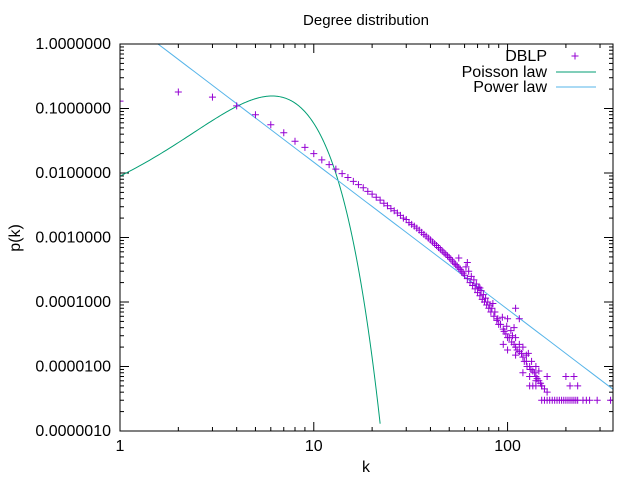 This screenshot has width=640, height=480. What do you see at coordinates (510, 87) in the screenshot?
I see `legend-power-law-label: Power law` at bounding box center [510, 87].